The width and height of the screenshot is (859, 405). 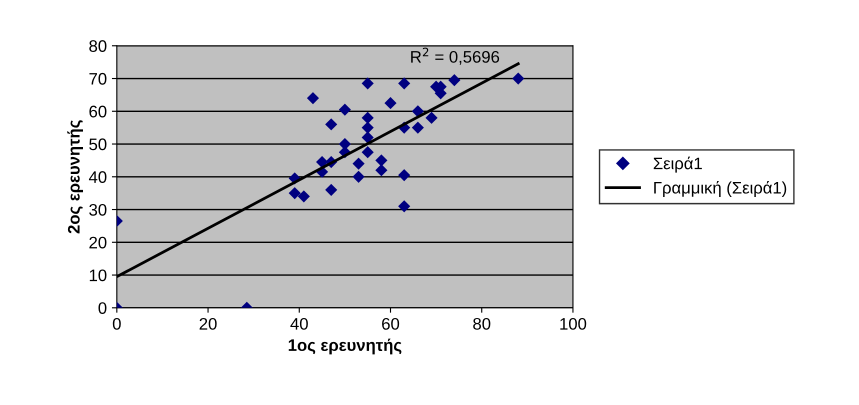 What do you see at coordinates (97, 144) in the screenshot?
I see `y-tick-label: 50` at bounding box center [97, 144].